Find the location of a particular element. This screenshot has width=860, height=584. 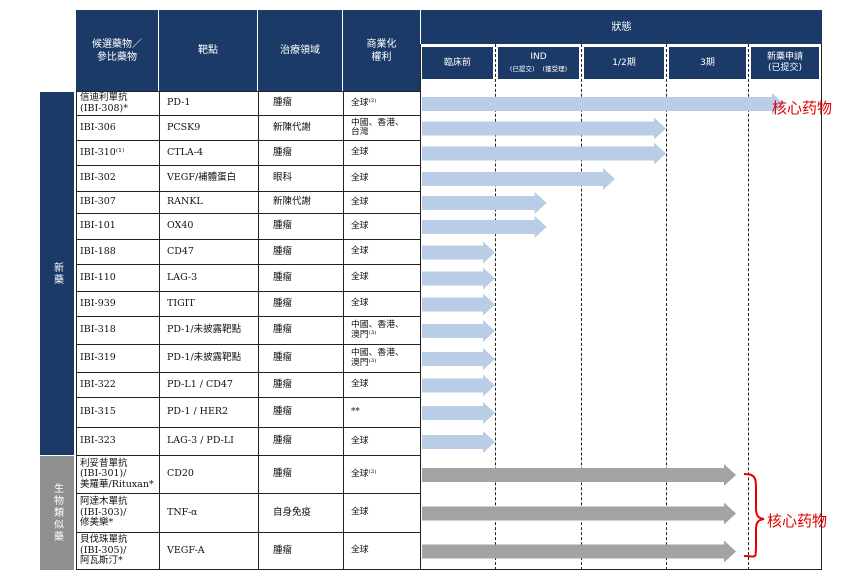

target-cell: PD-L1 / CD47 is located at coordinates (200, 384).